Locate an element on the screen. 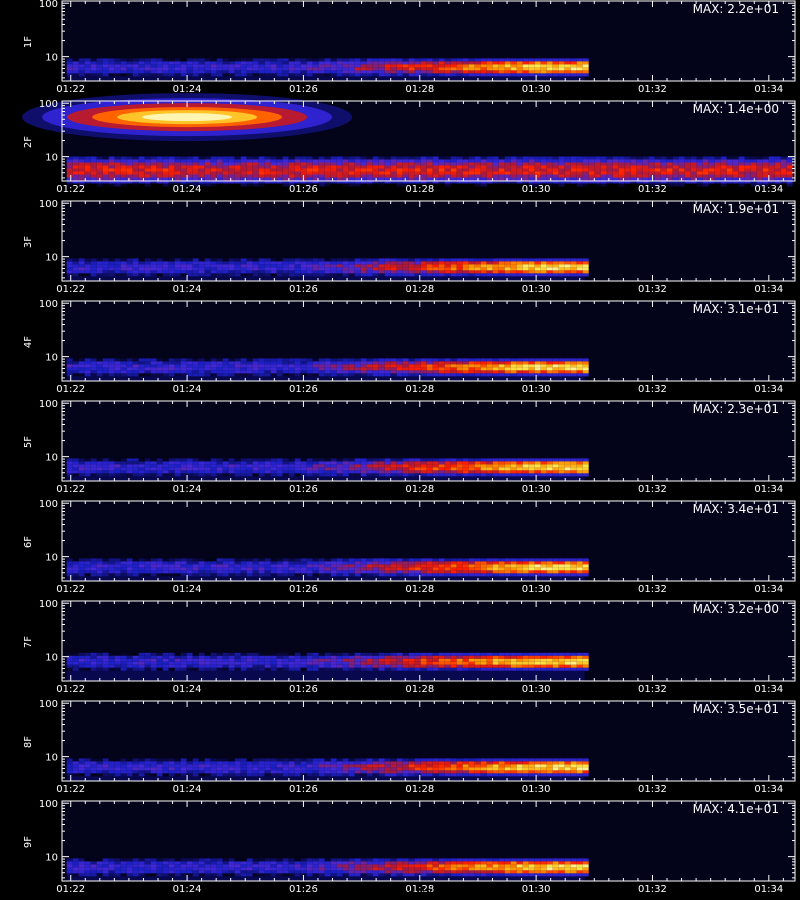 The width and height of the screenshot is (800, 900). band-6f is located at coordinates (327, 567).